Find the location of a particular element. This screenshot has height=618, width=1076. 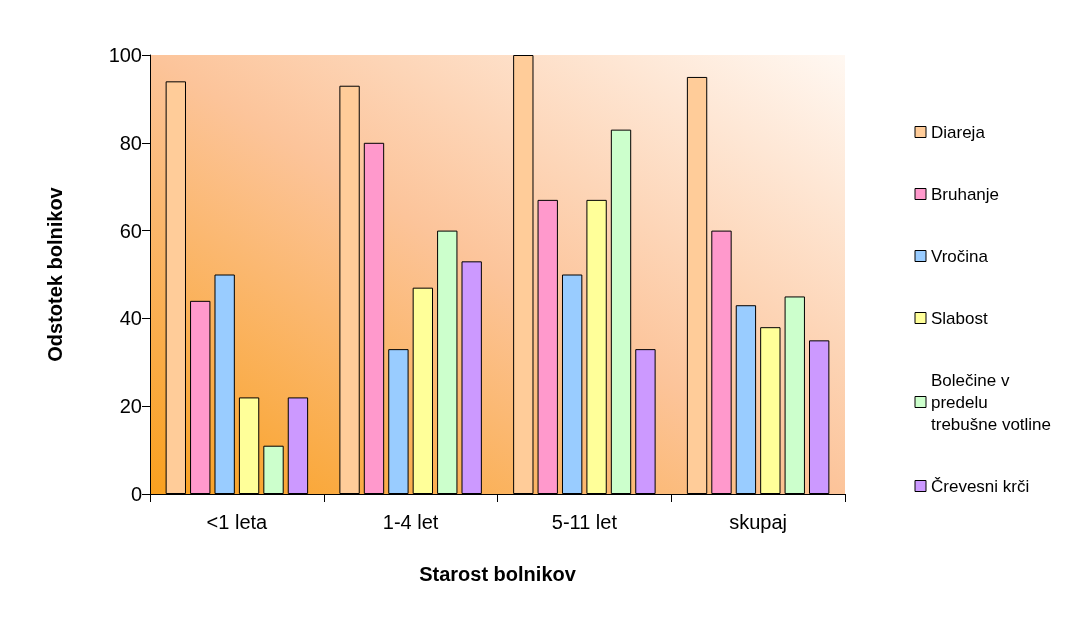

y-tick-label: 0 is located at coordinates (136, 494).